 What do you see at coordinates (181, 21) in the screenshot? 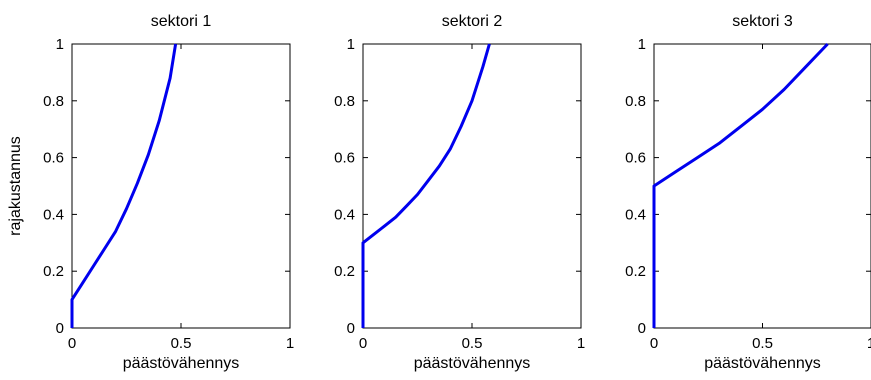
I see `chart-title: sektori 1` at bounding box center [181, 21].